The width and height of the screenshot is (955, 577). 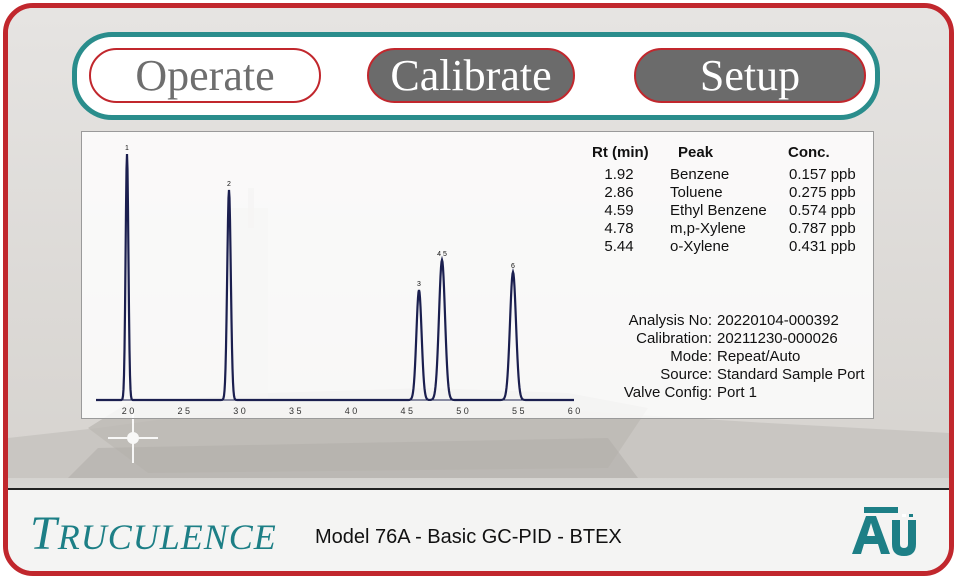 I want to click on brand-rest: RUCULENCE, so click(x=167, y=537).